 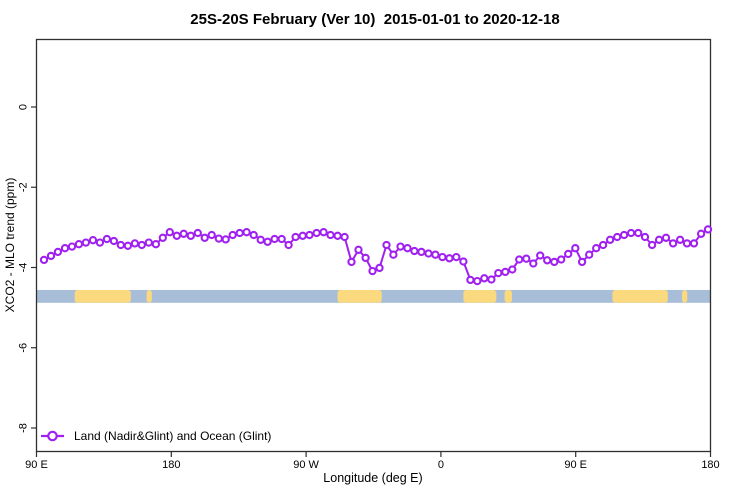 What do you see at coordinates (172, 436) in the screenshot?
I see `legend-label: Land (Nadir&Glint) and Ocean (Glint)` at bounding box center [172, 436].